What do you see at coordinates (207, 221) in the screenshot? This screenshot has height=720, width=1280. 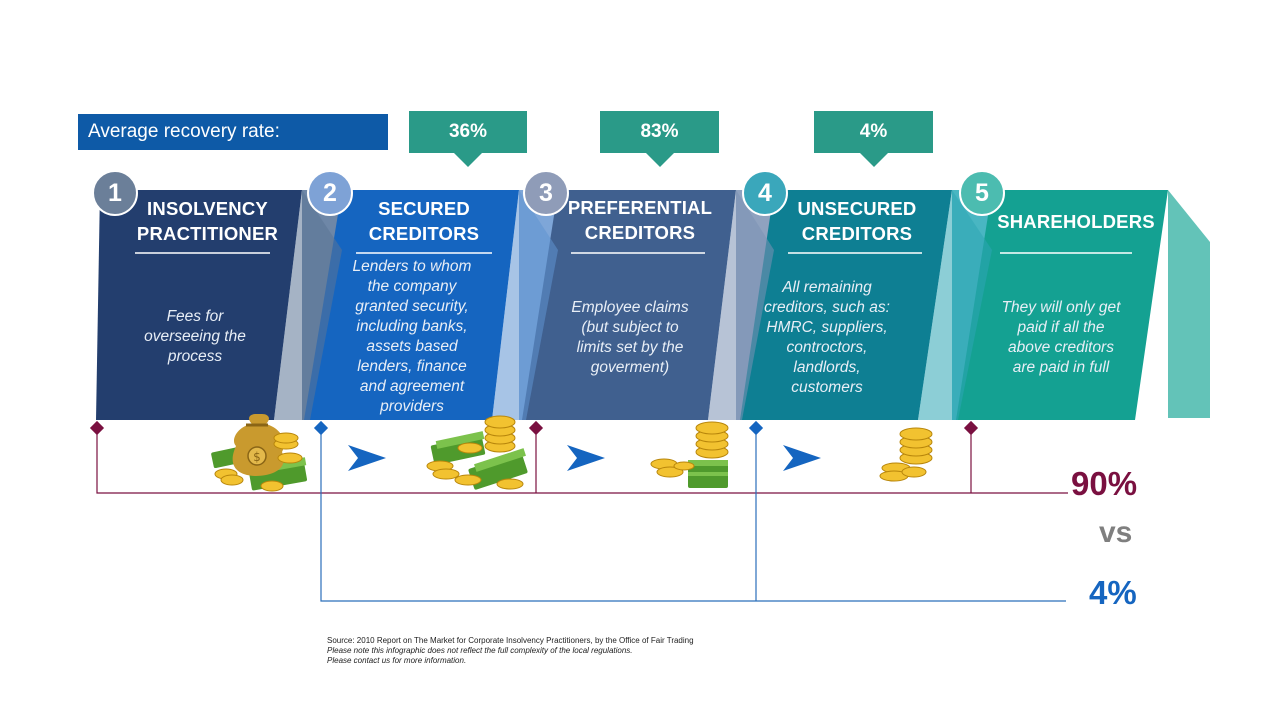 I see `stage-title-1: INSOLVENCY PRACTITIONER` at bounding box center [207, 221].